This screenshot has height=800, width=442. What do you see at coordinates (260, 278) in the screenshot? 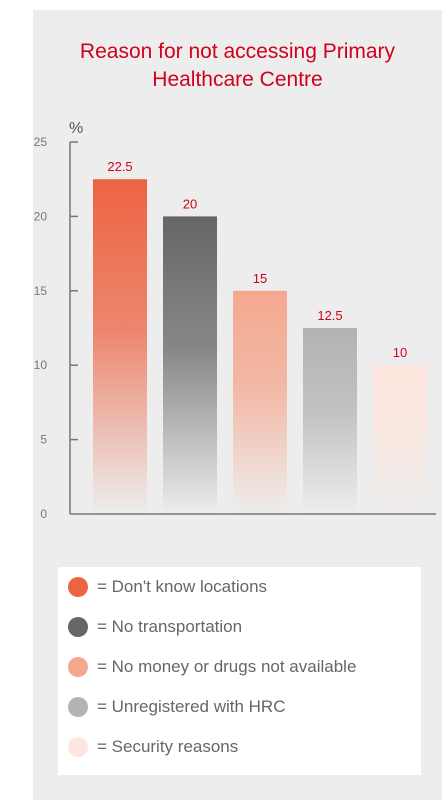
I see `bar-value-label: 15` at bounding box center [260, 278].